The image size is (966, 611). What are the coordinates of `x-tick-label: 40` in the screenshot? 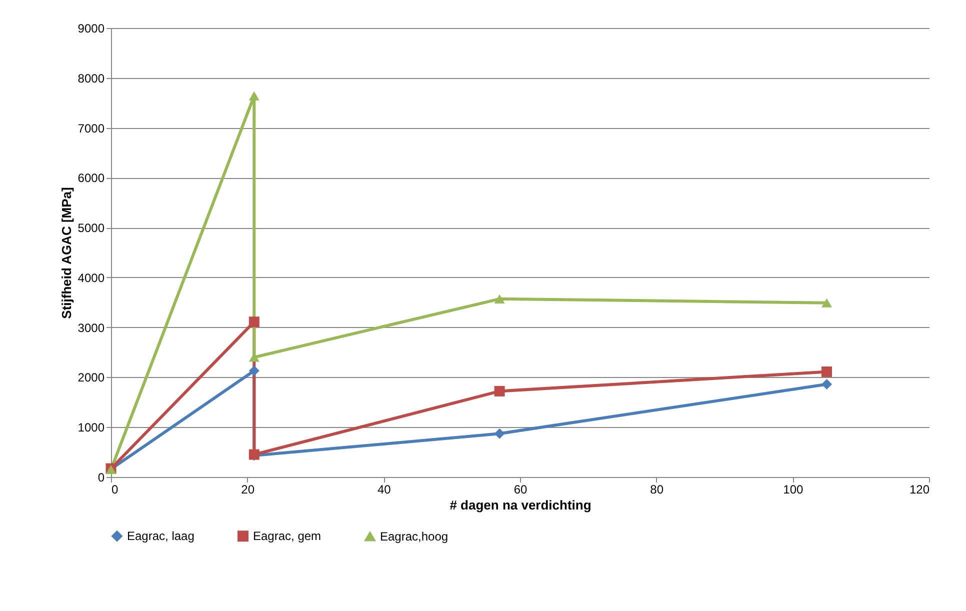 It's located at (384, 489).